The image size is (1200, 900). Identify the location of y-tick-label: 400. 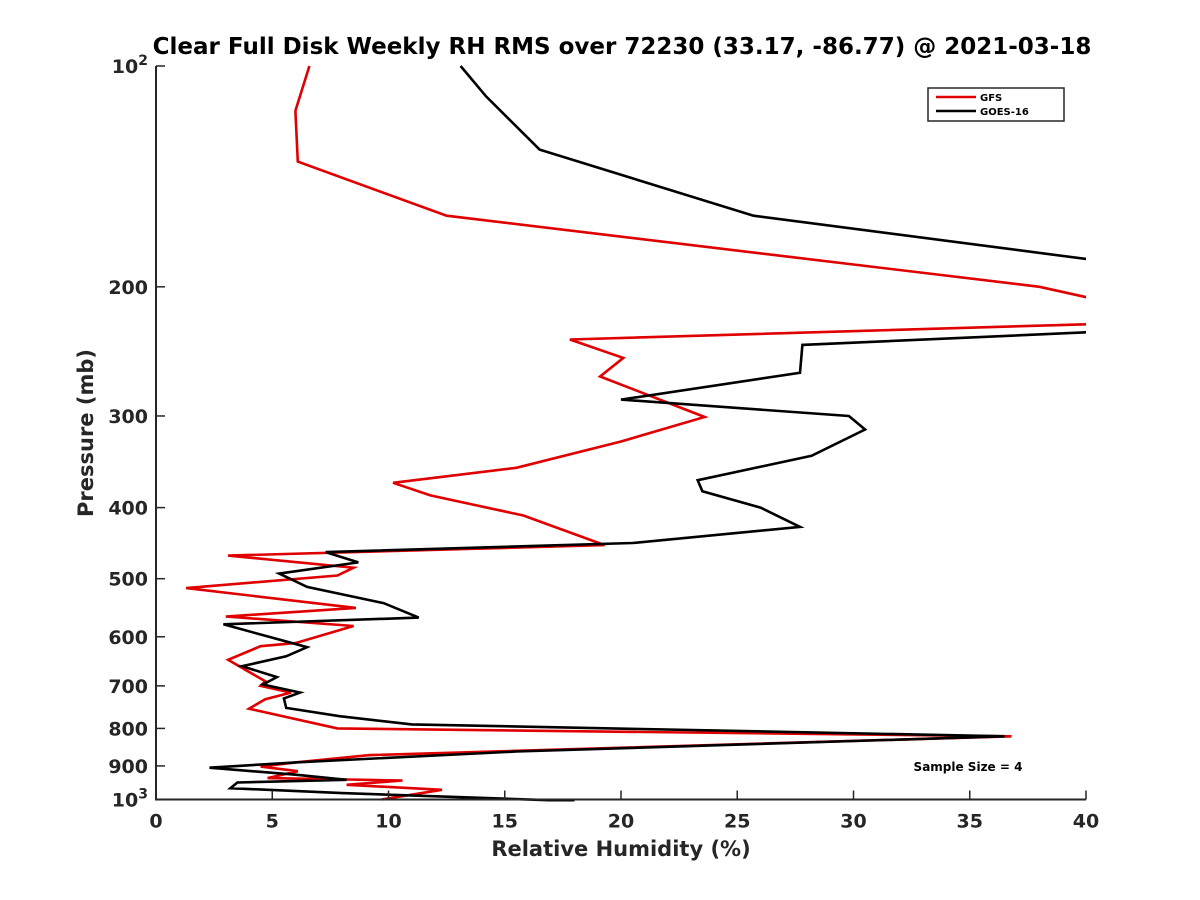
(128, 509).